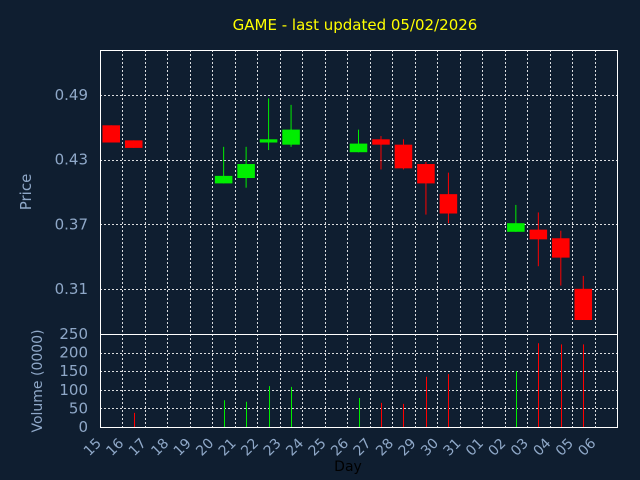 This screenshot has width=640, height=480. What do you see at coordinates (73, 334) in the screenshot?
I see `volume-y-tick-label: 250` at bounding box center [73, 334].